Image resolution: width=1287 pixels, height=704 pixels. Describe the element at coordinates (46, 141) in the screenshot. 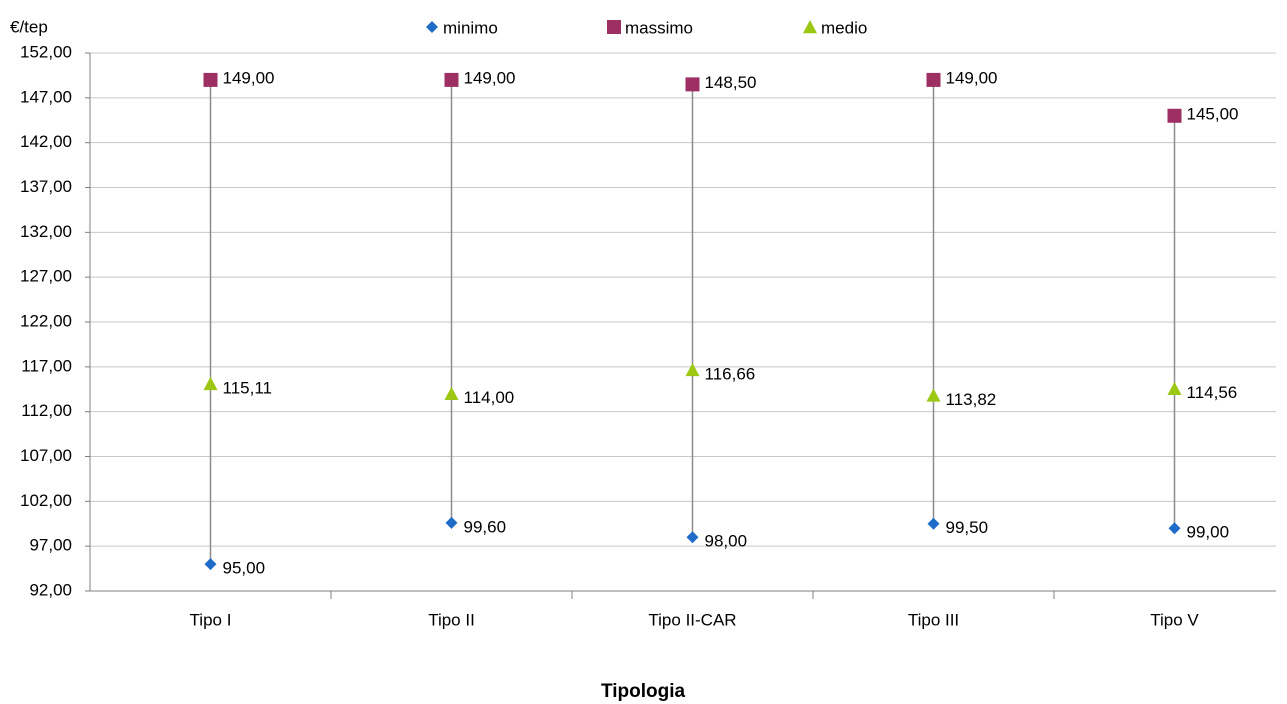

I see `y-tick-label: 142,00` at that location.